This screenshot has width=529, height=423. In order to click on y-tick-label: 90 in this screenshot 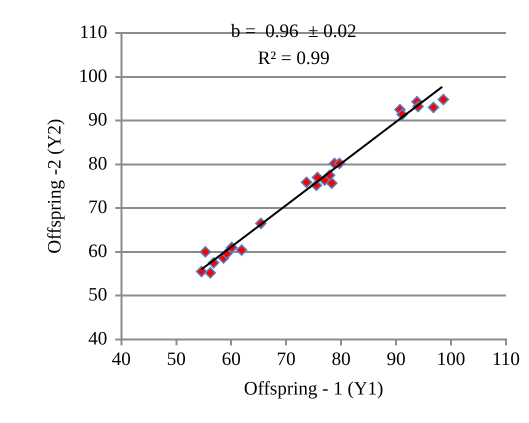, I will do `click(98, 120)`.